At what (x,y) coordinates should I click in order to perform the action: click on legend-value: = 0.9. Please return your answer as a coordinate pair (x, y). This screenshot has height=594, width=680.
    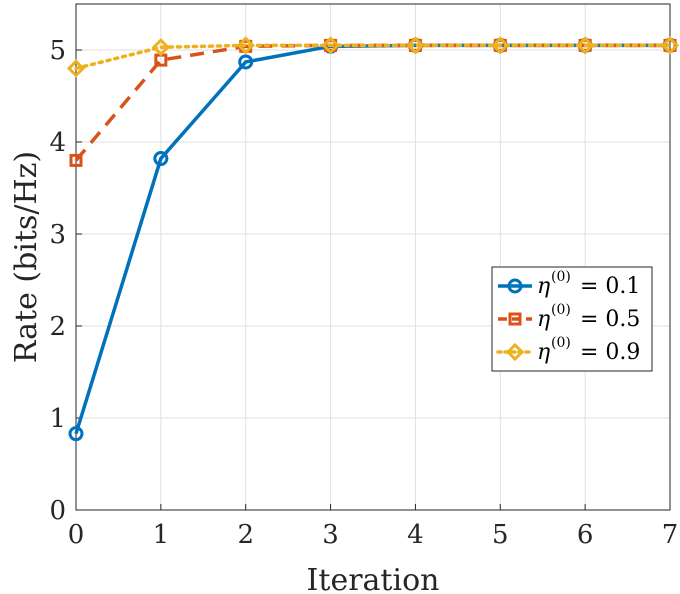
    Looking at the image, I should click on (610, 352).